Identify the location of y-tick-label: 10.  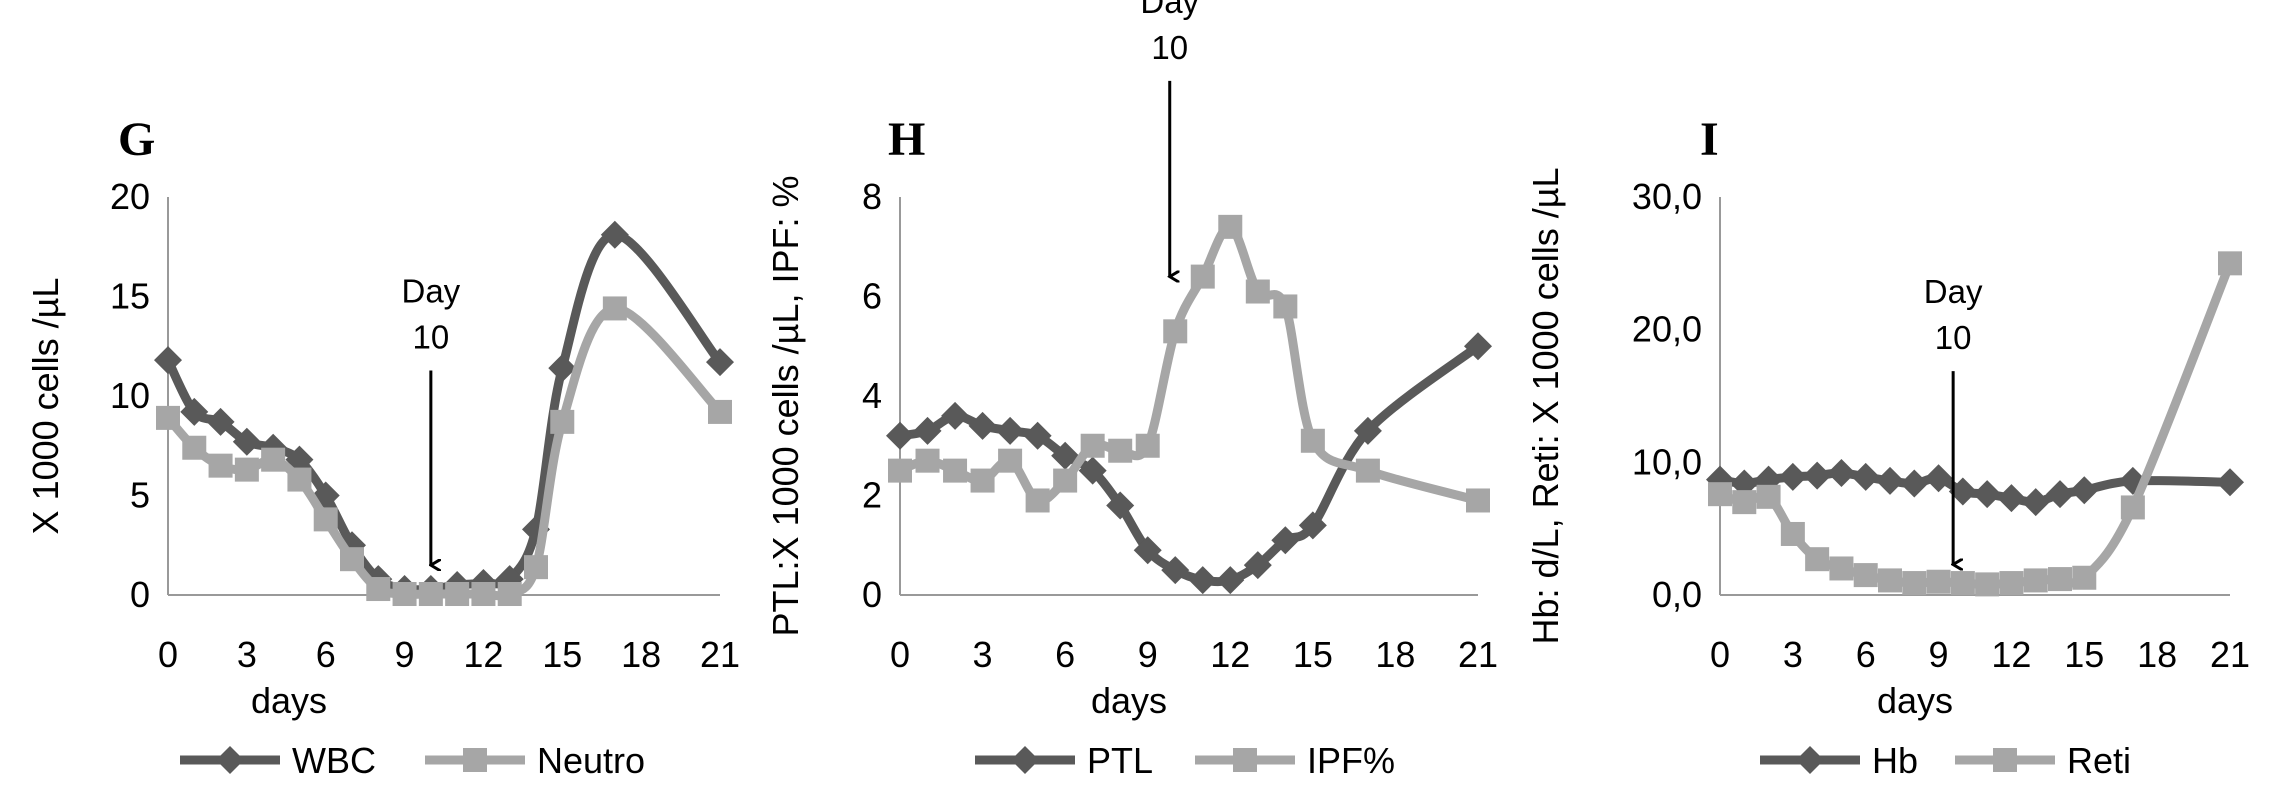
(130, 395).